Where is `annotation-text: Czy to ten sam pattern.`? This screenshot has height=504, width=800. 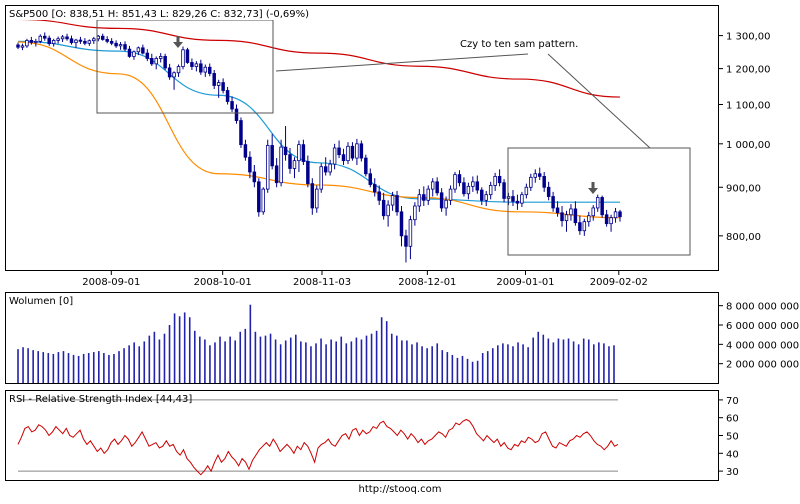 annotation-text: Czy to ten sam pattern. is located at coordinates (519, 44).